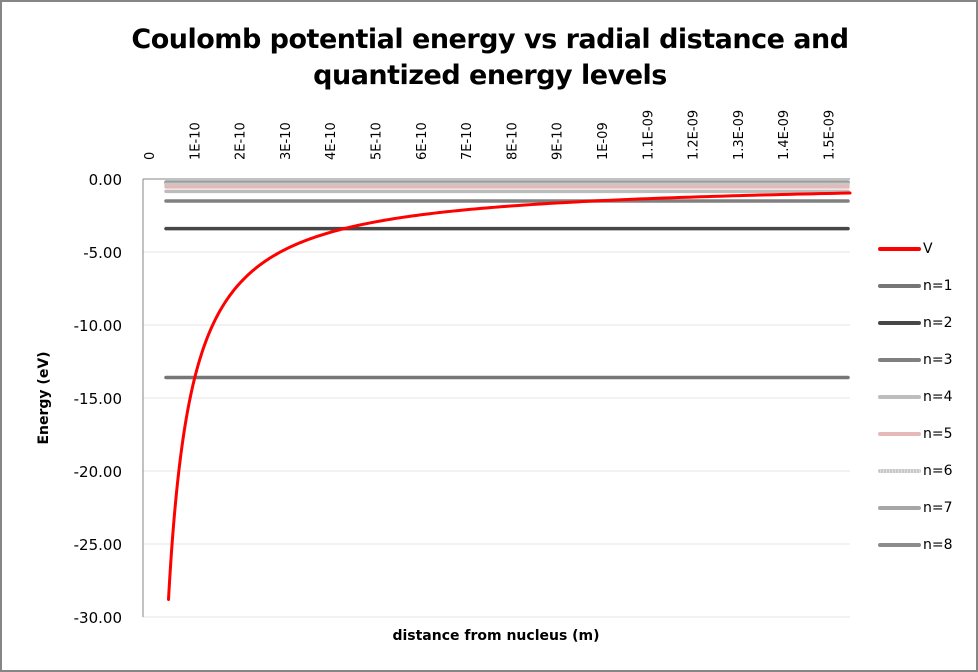 This screenshot has width=978, height=672. I want to click on legend-item-n4: n=4, so click(923, 397).